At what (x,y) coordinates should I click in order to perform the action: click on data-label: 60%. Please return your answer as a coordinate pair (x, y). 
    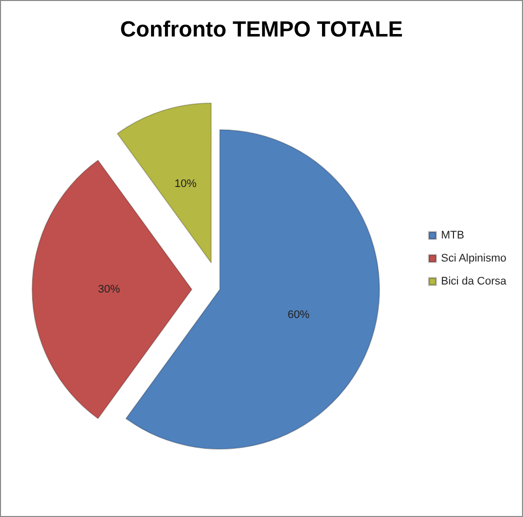
    Looking at the image, I should click on (299, 314).